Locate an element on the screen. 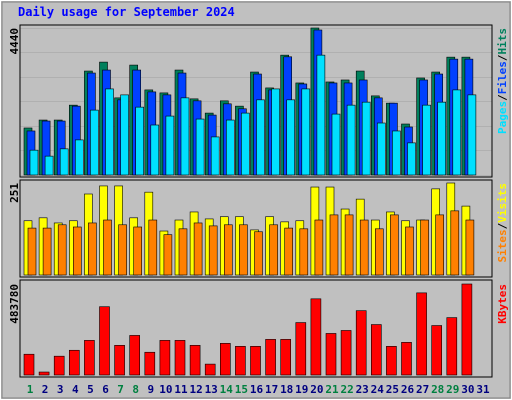 The width and height of the screenshot is (512, 400). x-tick-label: 1 is located at coordinates (30, 389).